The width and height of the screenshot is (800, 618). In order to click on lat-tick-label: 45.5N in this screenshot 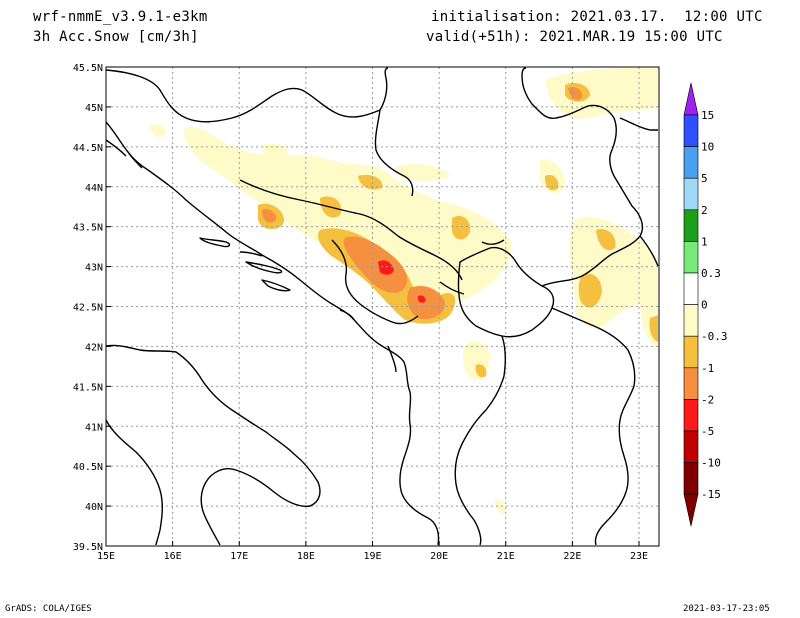, I will do `click(88, 68)`.